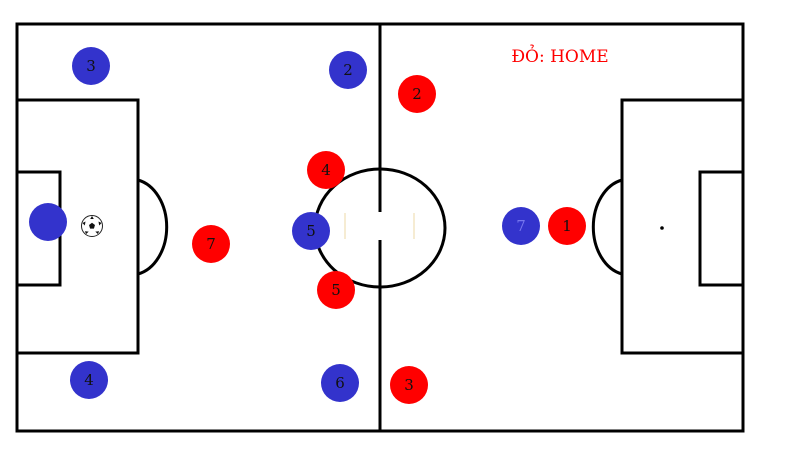  I want to click on red-player-2: 2, so click(417, 94).